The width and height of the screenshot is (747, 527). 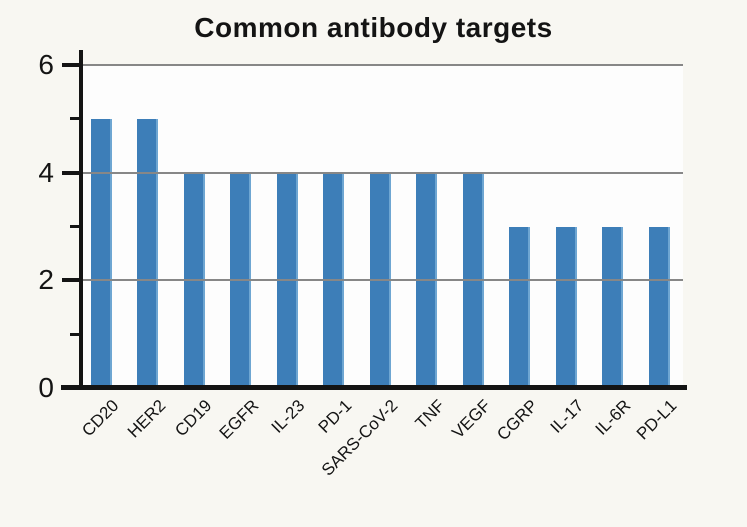 I want to click on y-tick-label: 4, so click(x=46, y=172).